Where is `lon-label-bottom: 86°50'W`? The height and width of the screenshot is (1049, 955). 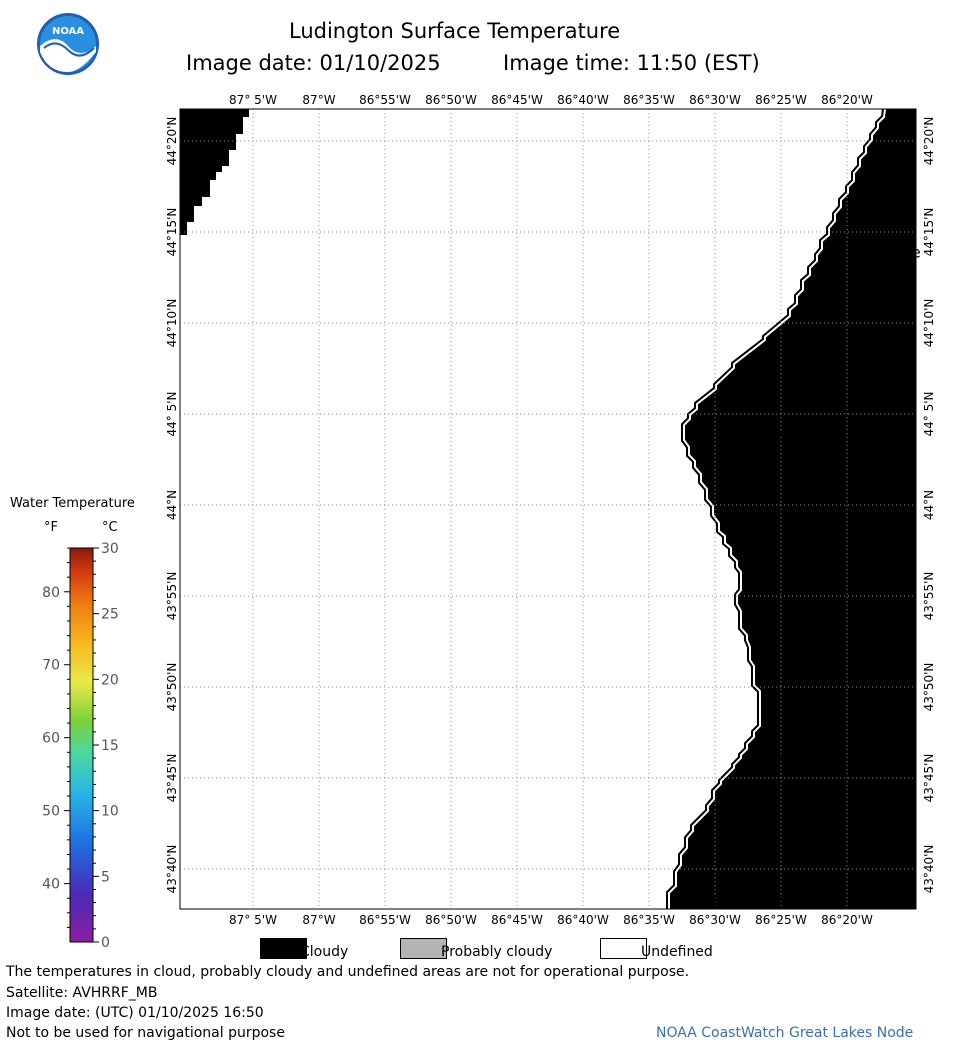
lon-label-bottom: 86°50'W is located at coordinates (451, 920).